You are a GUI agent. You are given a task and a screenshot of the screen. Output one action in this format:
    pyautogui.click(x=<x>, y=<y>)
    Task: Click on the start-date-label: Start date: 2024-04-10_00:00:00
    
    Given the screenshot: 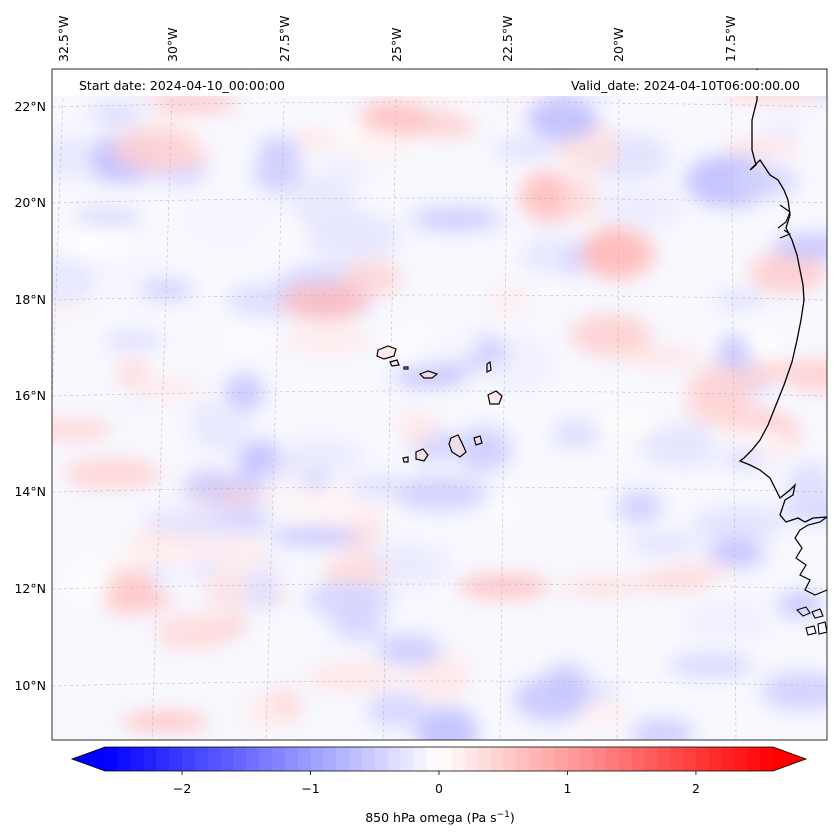 What is the action you would take?
    pyautogui.click(x=182, y=85)
    